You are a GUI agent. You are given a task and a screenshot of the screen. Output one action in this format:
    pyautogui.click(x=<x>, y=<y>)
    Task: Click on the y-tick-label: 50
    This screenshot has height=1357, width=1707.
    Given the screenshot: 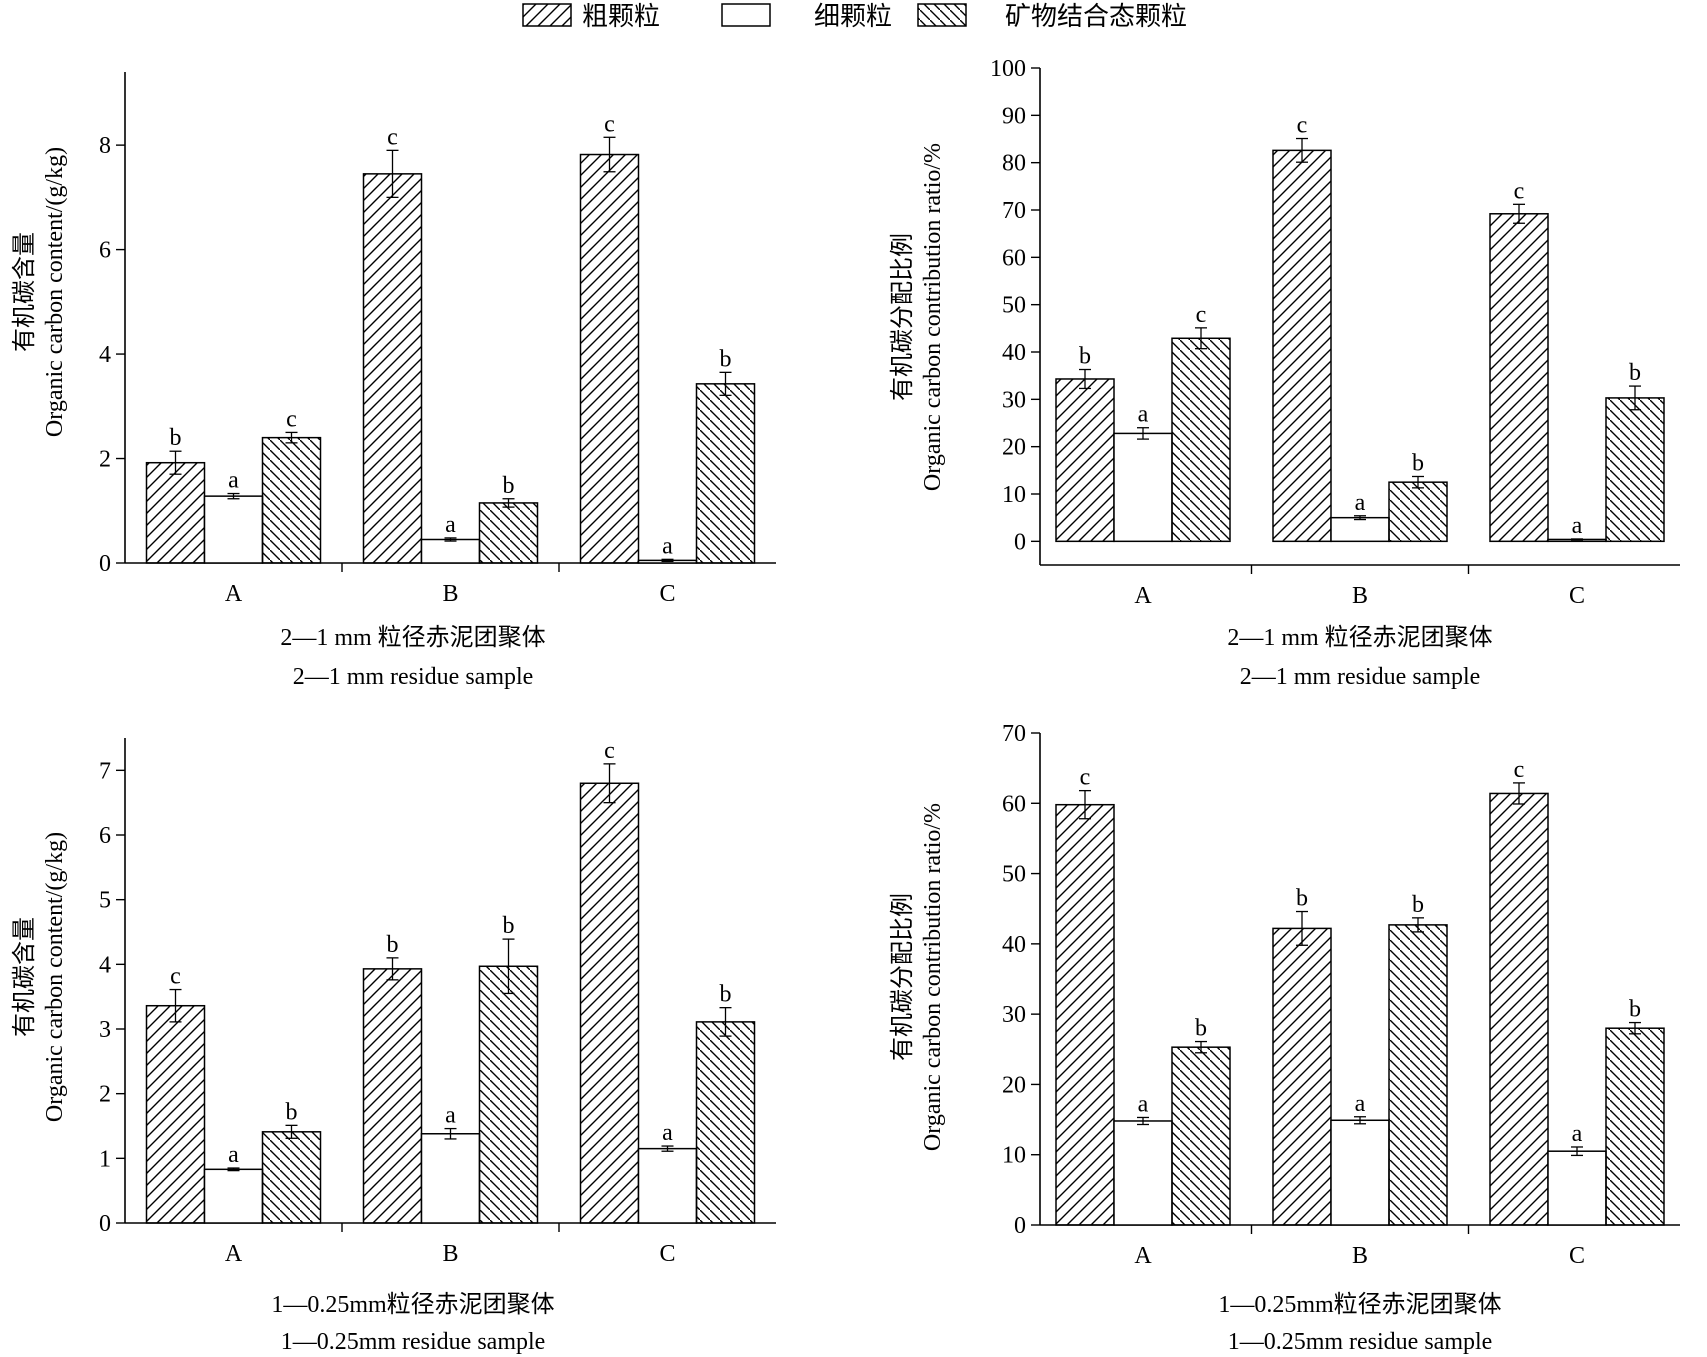 What is the action you would take?
    pyautogui.click(x=1014, y=306)
    